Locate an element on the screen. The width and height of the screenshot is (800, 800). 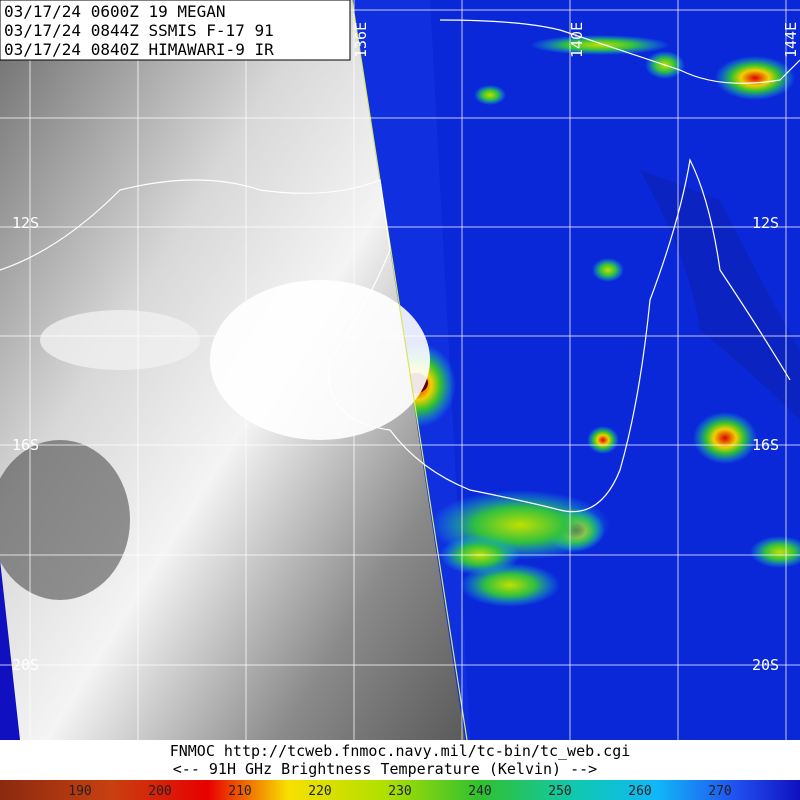
lon-label: 144E is located at coordinates (791, 40).